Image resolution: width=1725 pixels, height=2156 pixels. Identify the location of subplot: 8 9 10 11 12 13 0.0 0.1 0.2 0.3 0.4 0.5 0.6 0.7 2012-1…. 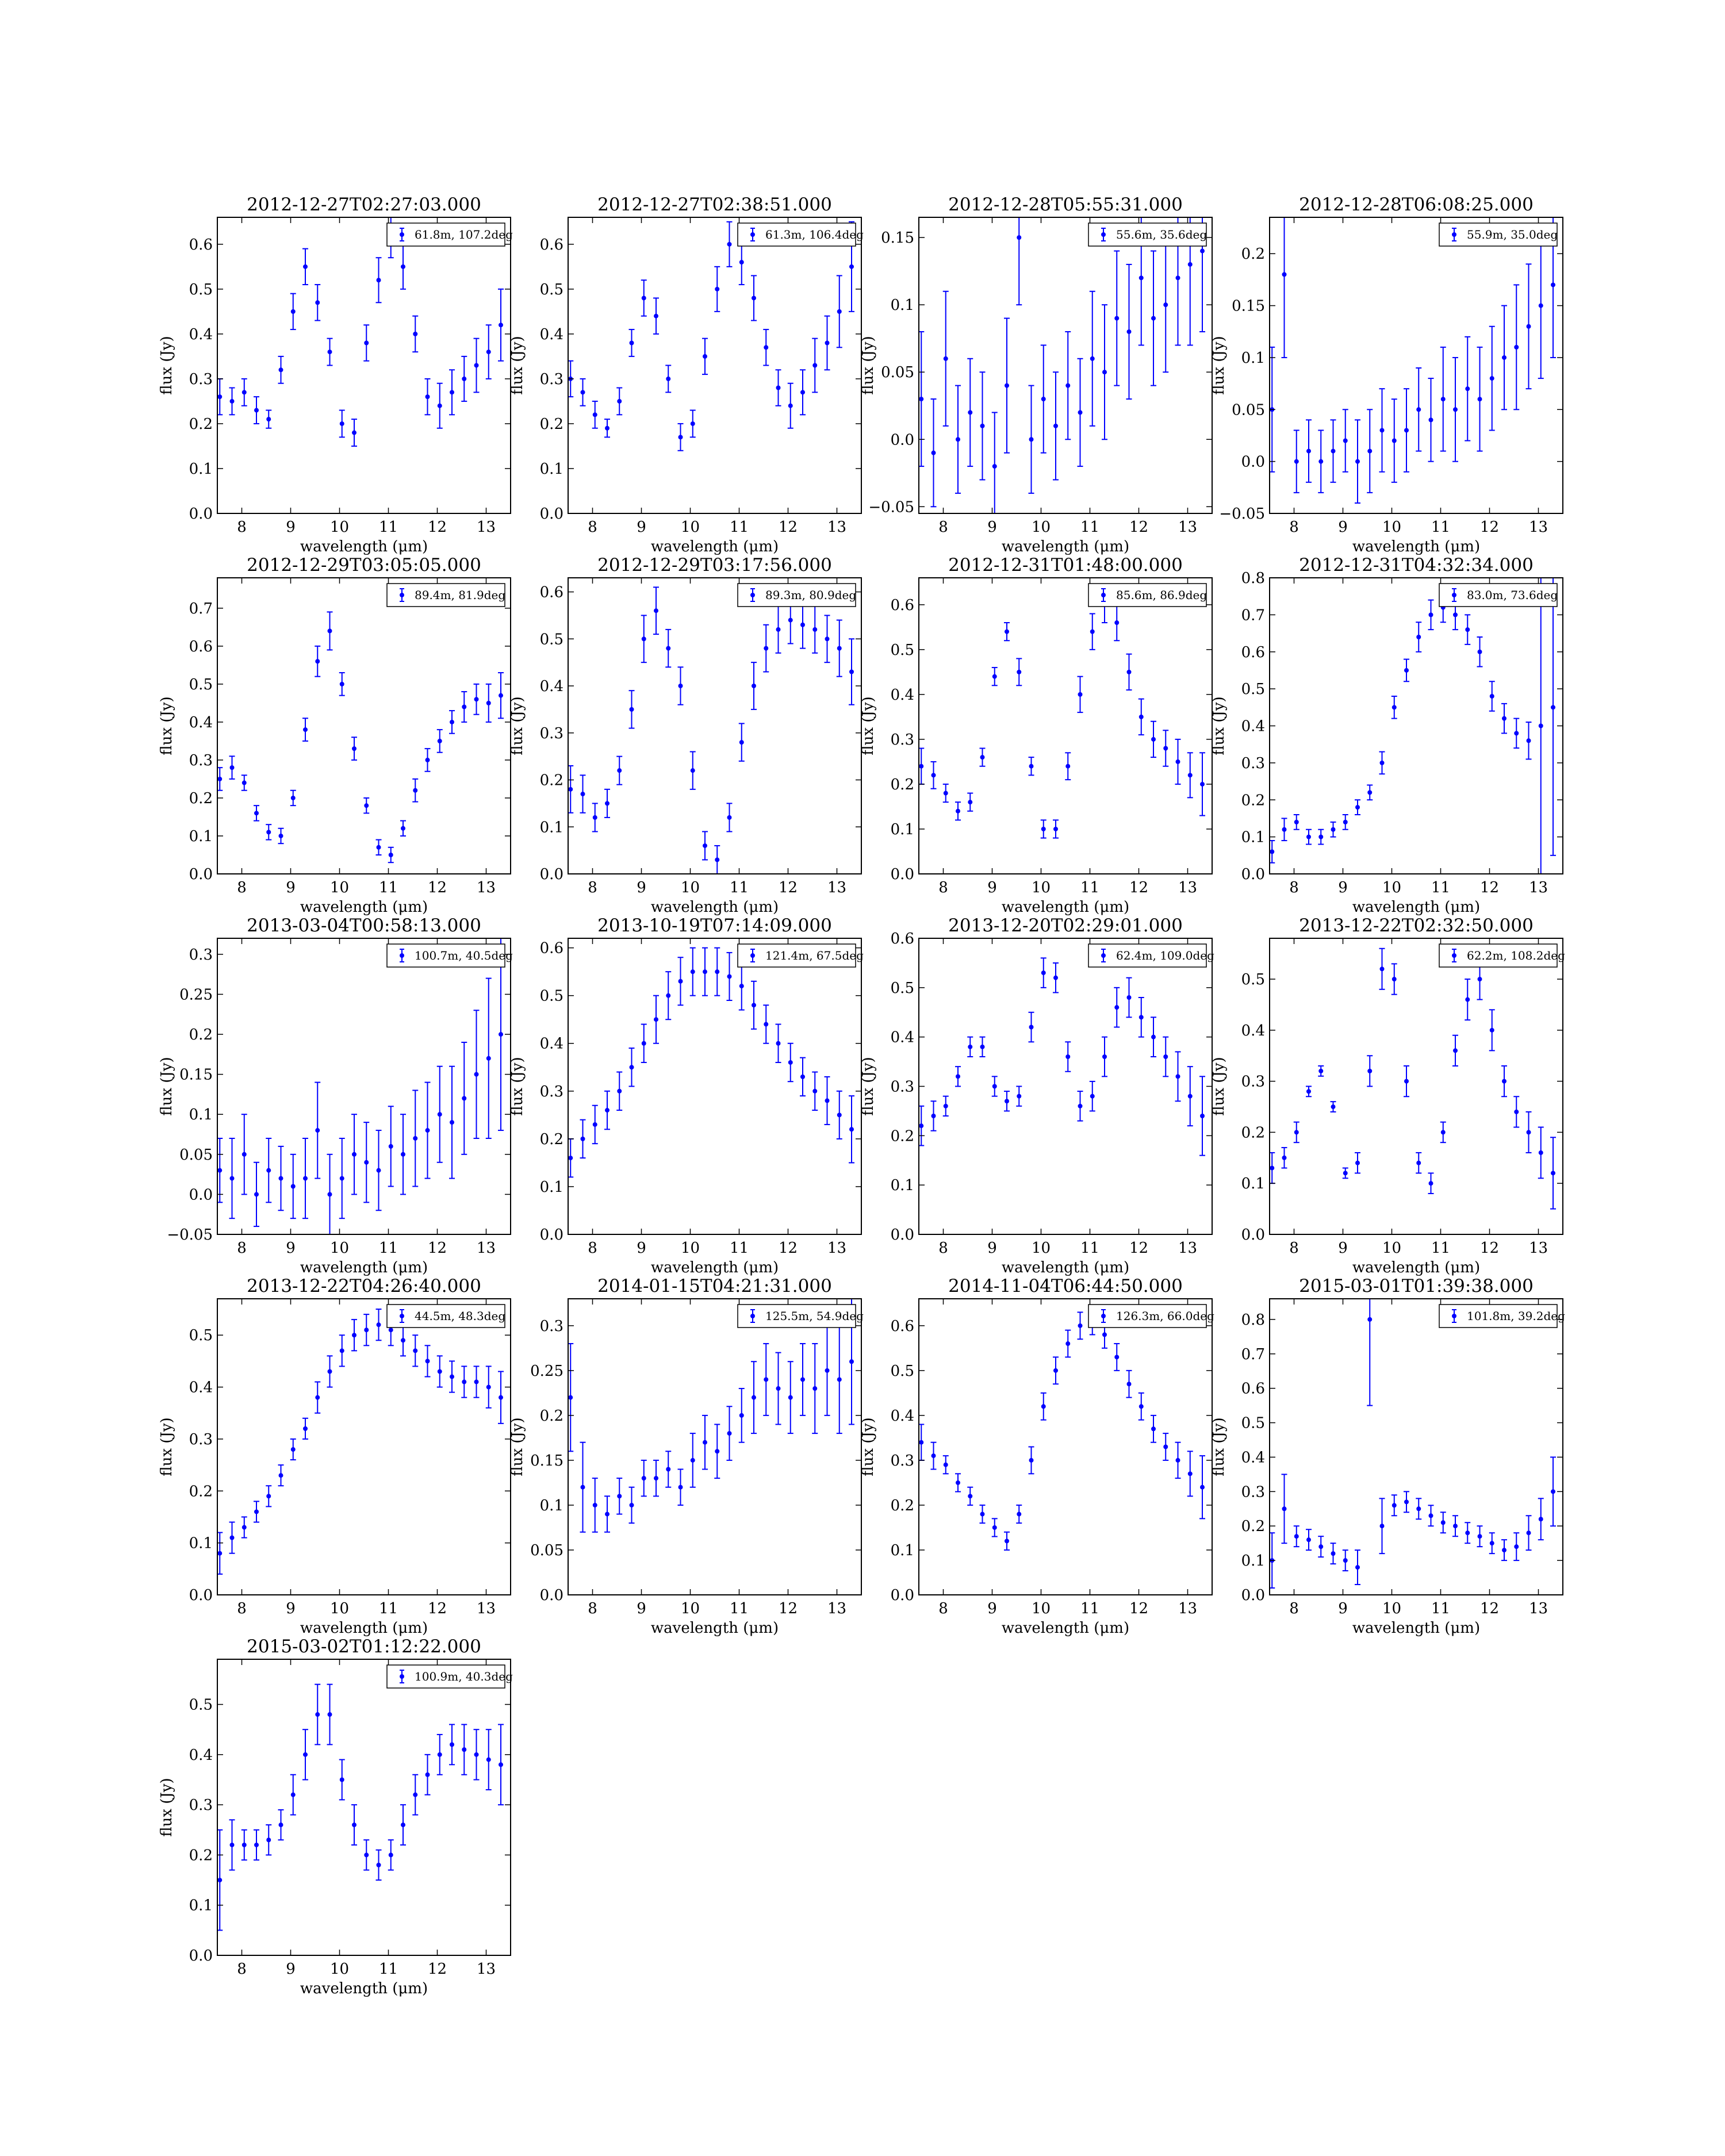
(334, 735).